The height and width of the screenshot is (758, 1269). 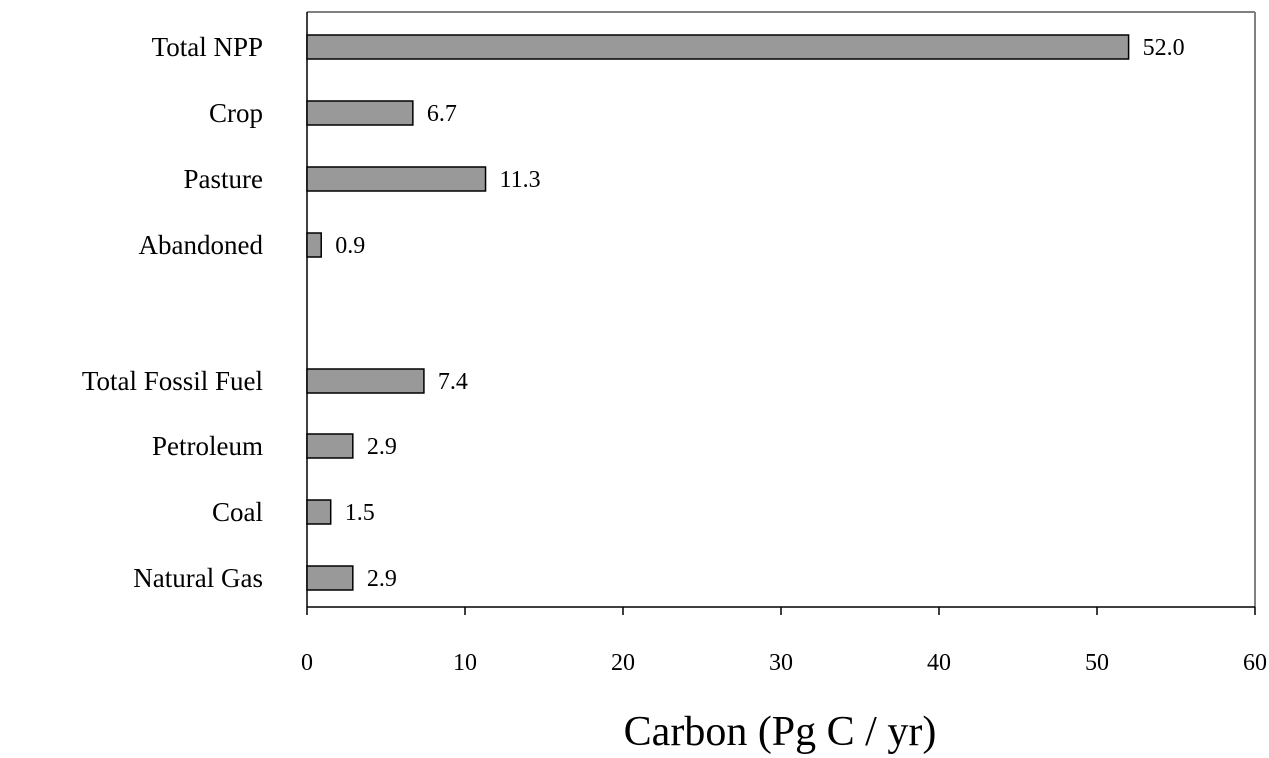 I want to click on category-label: Total Fossil Fuel, so click(x=172, y=381).